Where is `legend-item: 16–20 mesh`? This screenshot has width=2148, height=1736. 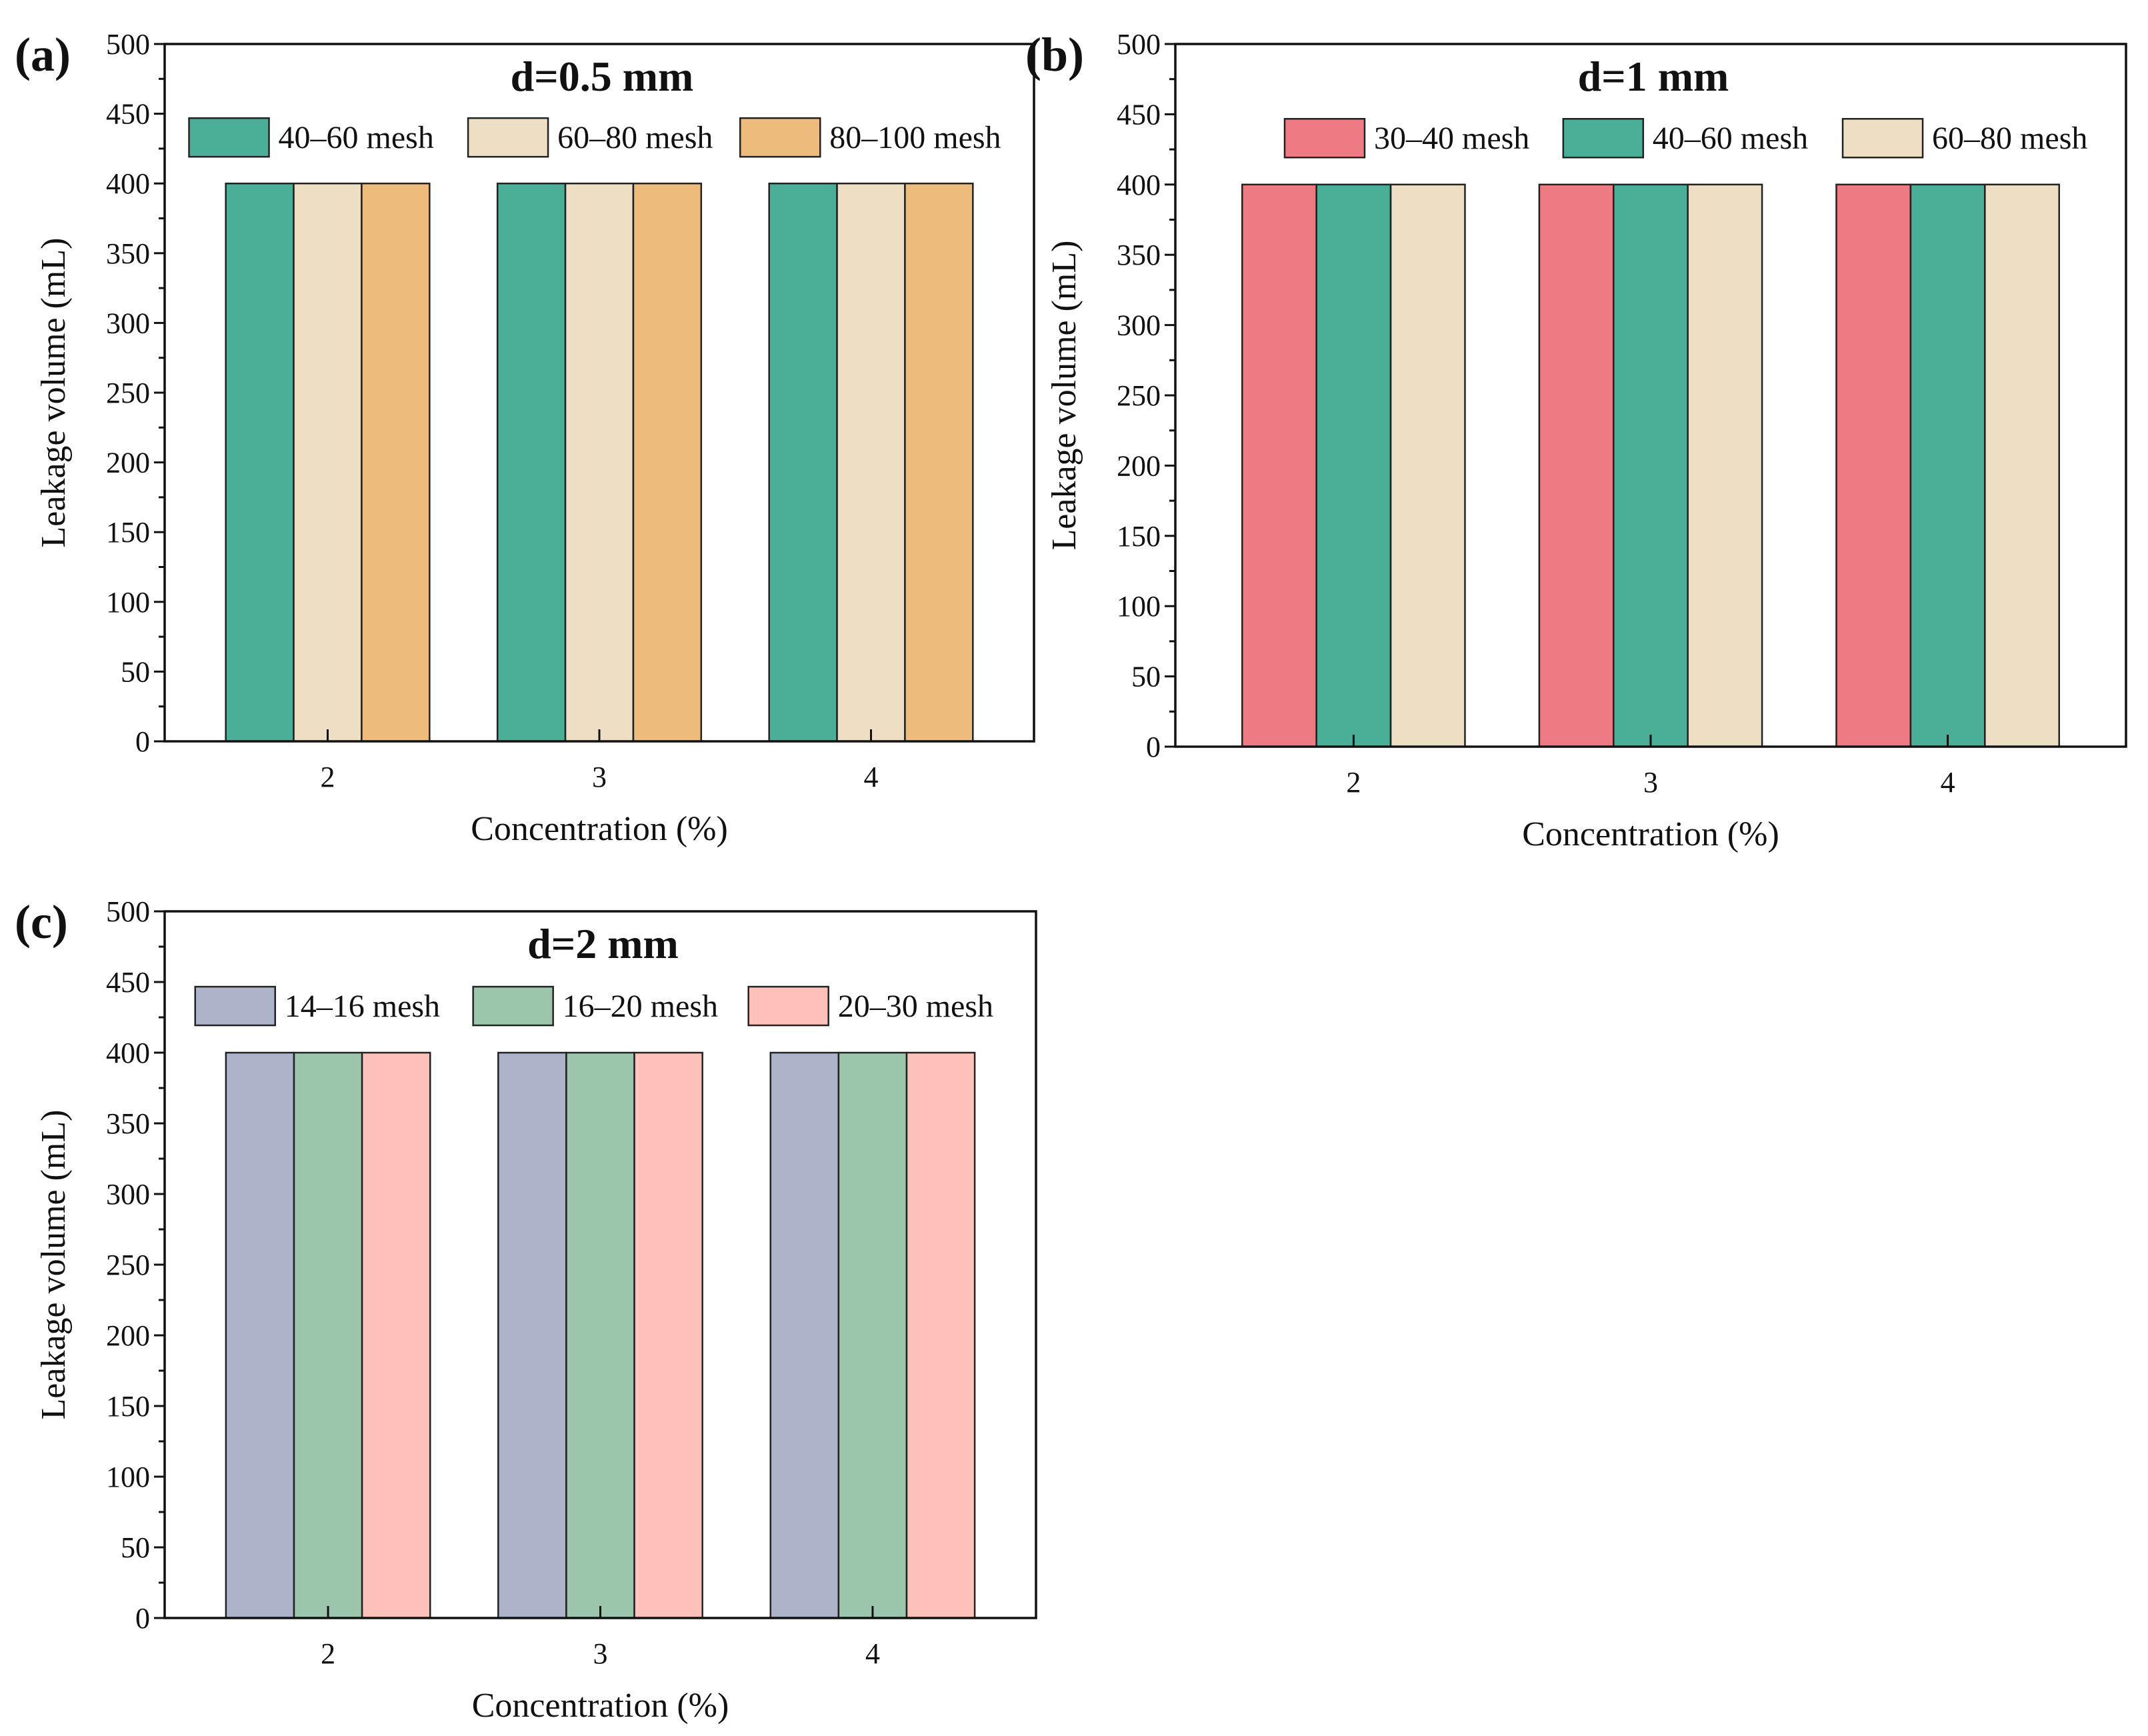 legend-item: 16–20 mesh is located at coordinates (595, 1006).